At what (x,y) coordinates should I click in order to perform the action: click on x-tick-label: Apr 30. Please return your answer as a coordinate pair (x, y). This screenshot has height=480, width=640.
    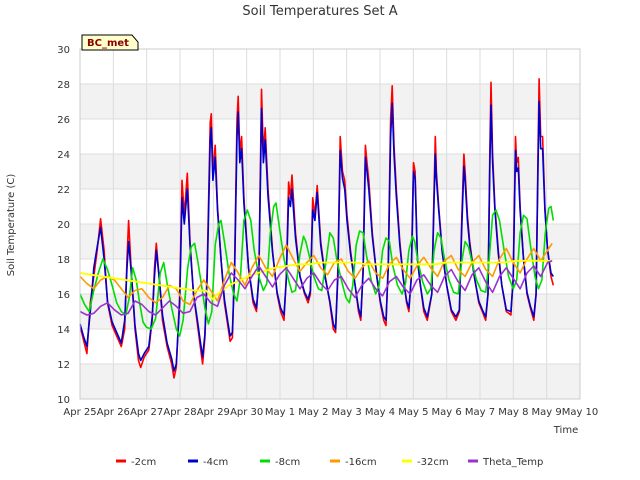
    Looking at the image, I should click on (246, 412).